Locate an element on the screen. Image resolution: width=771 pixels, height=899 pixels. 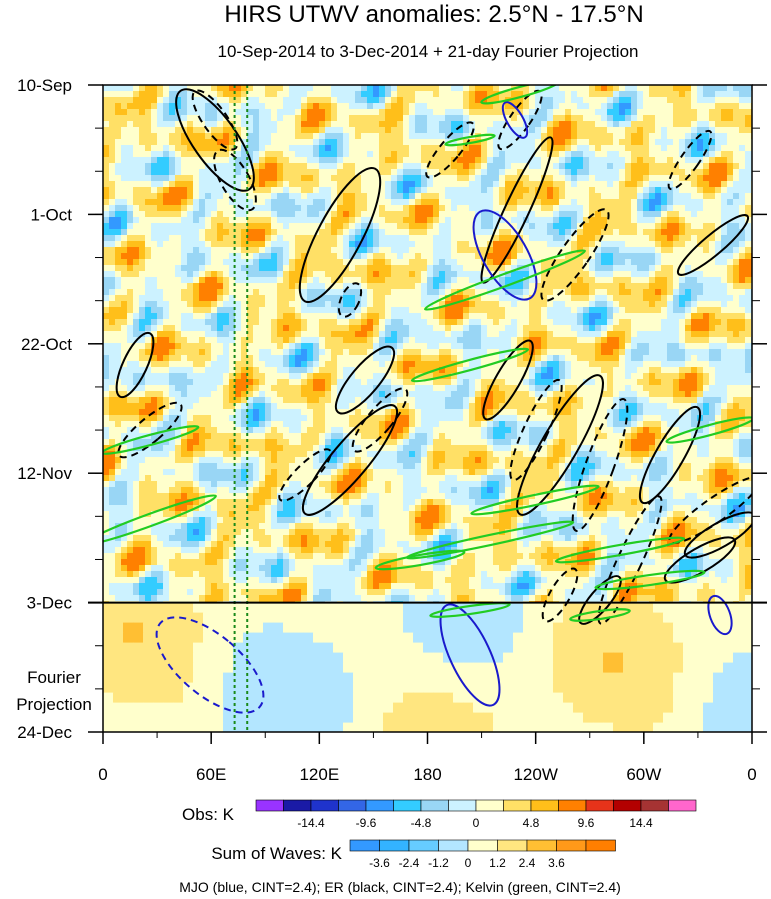
colorbar-tick-label: -4.8 is located at coordinates (421, 823).